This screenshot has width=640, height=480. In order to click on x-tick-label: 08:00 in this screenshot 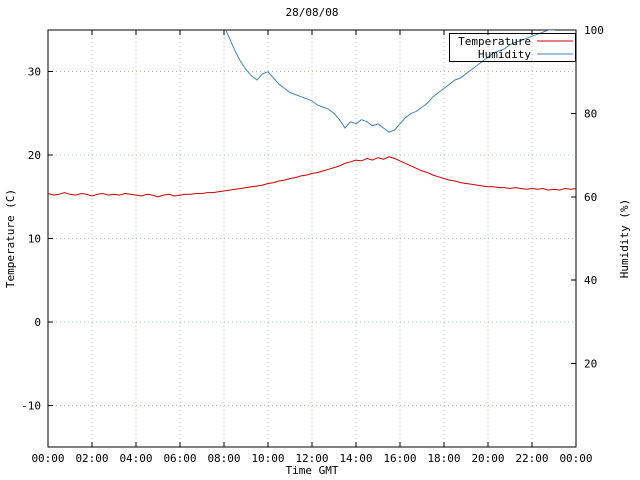, I will do `click(223, 458)`.